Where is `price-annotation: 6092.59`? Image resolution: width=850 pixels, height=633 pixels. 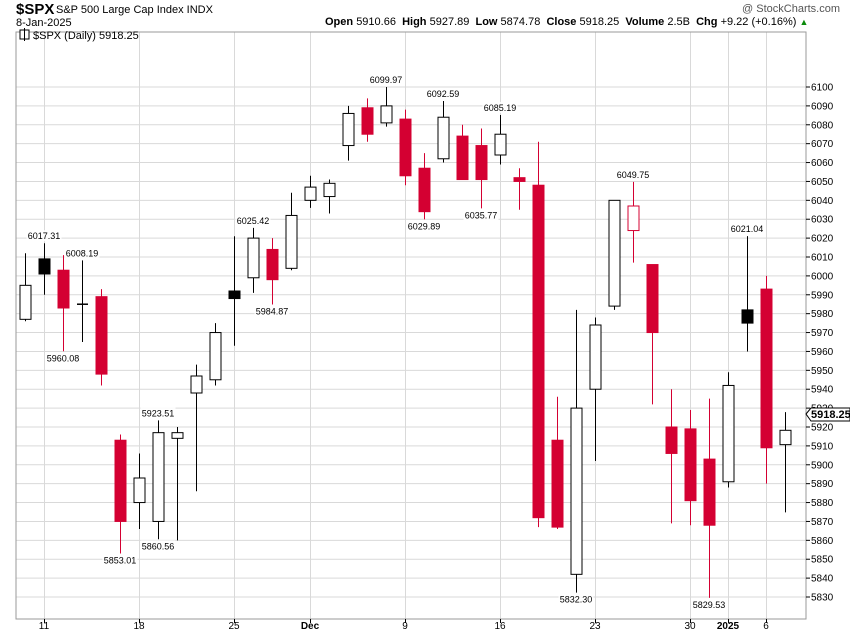
price-annotation: 6092.59 is located at coordinates (443, 94).